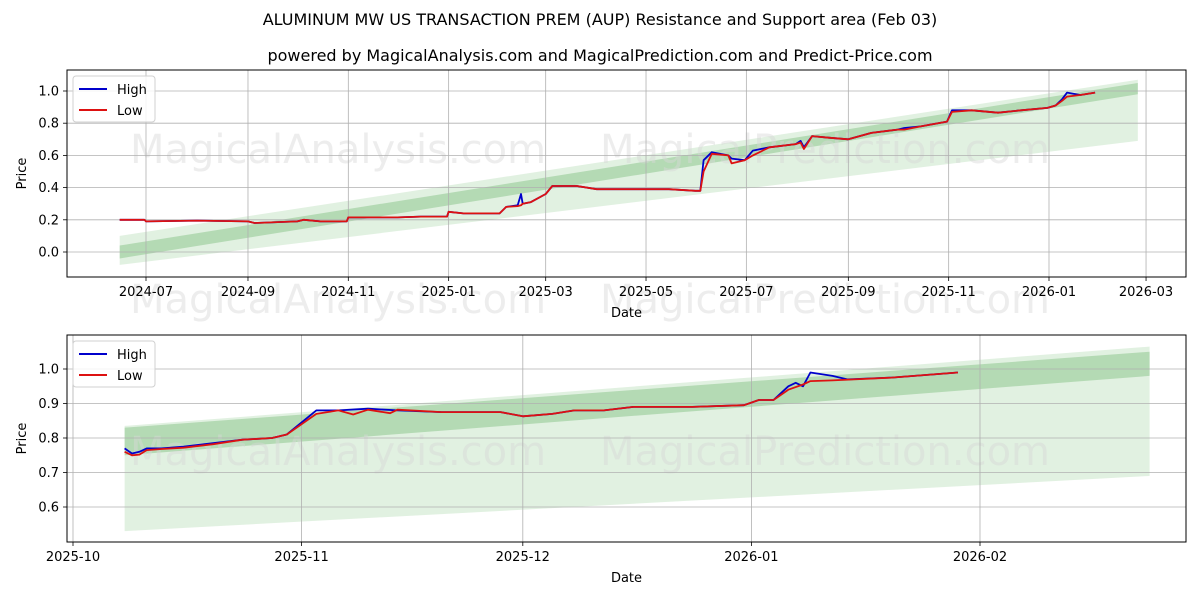 The image size is (1200, 600). I want to click on x-tick-label: 2025-05, so click(646, 292).